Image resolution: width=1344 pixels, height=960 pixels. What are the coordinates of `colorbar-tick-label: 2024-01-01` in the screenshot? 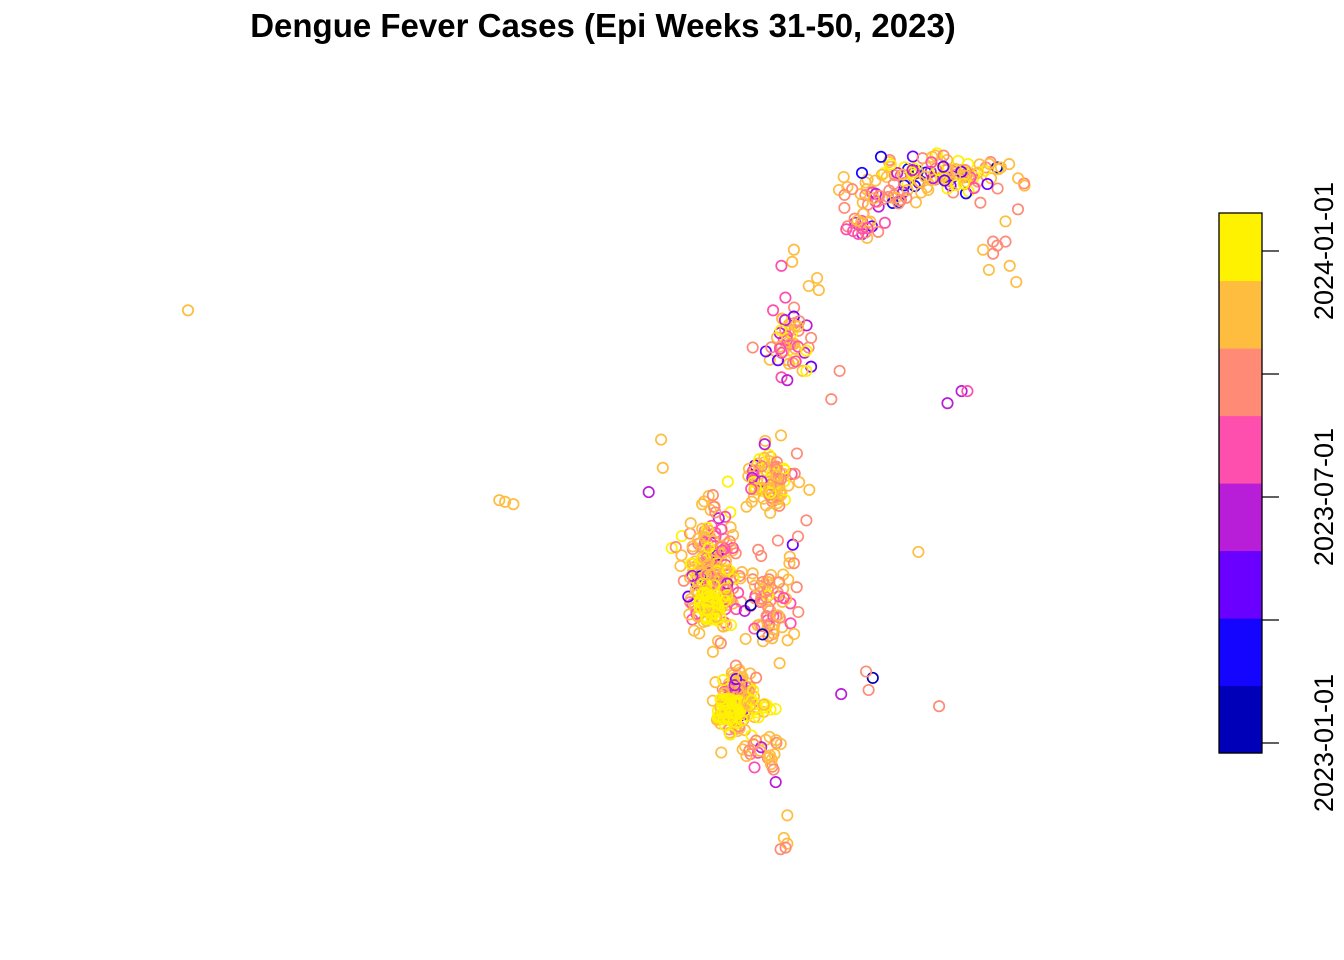 It's located at (1324, 251).